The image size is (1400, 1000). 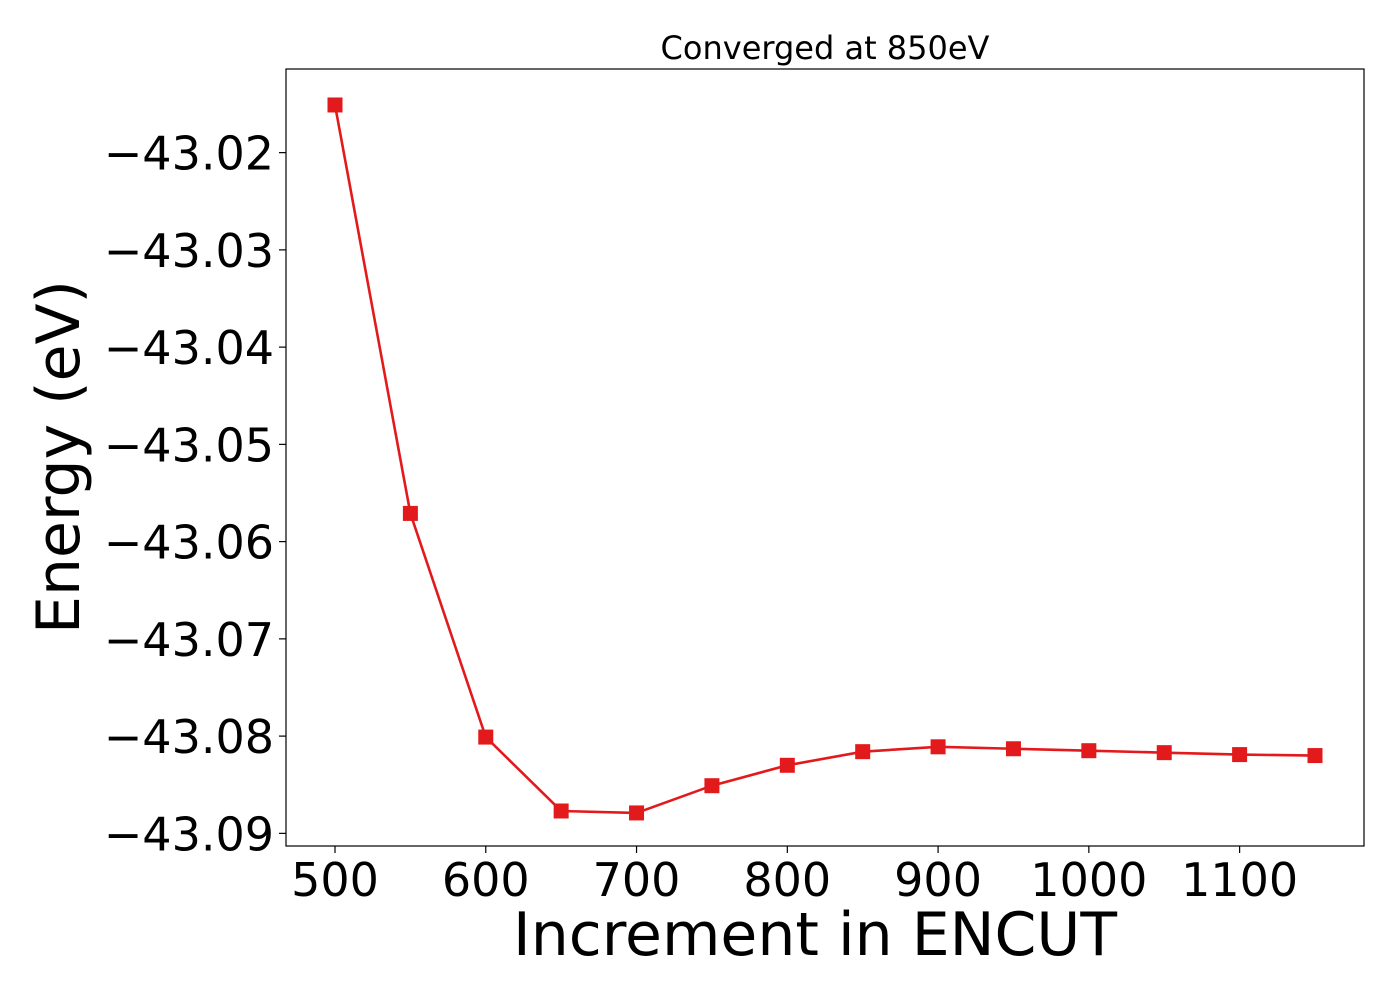 I want to click on x-axis-label: Increment in ENCUT, so click(x=815, y=935).